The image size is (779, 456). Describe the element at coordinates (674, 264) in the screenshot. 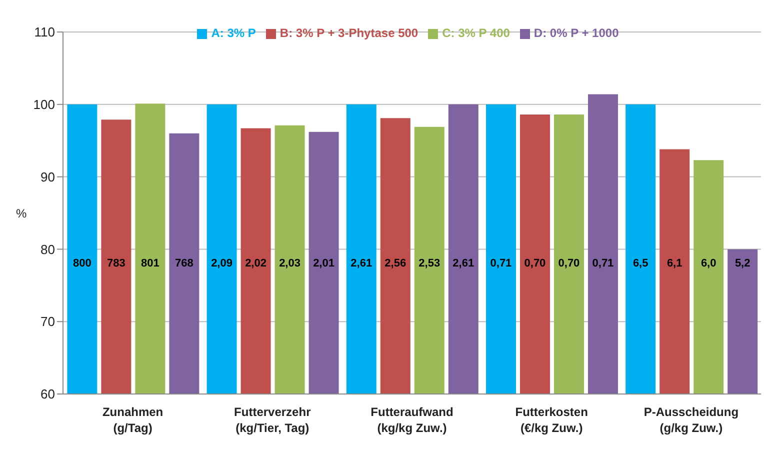

I see `annotation: 6,1` at that location.